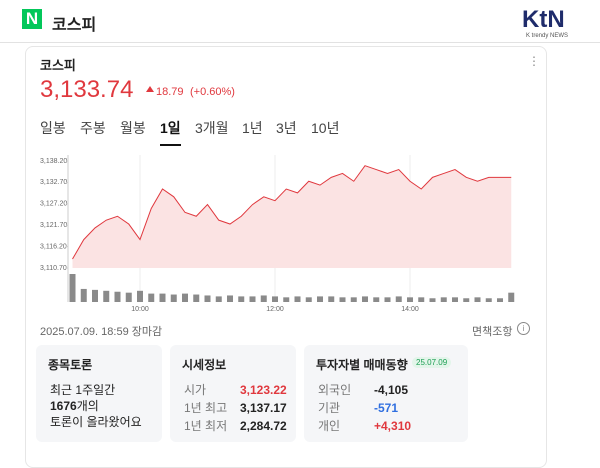  I want to click on tab: 3개월, so click(212, 128).